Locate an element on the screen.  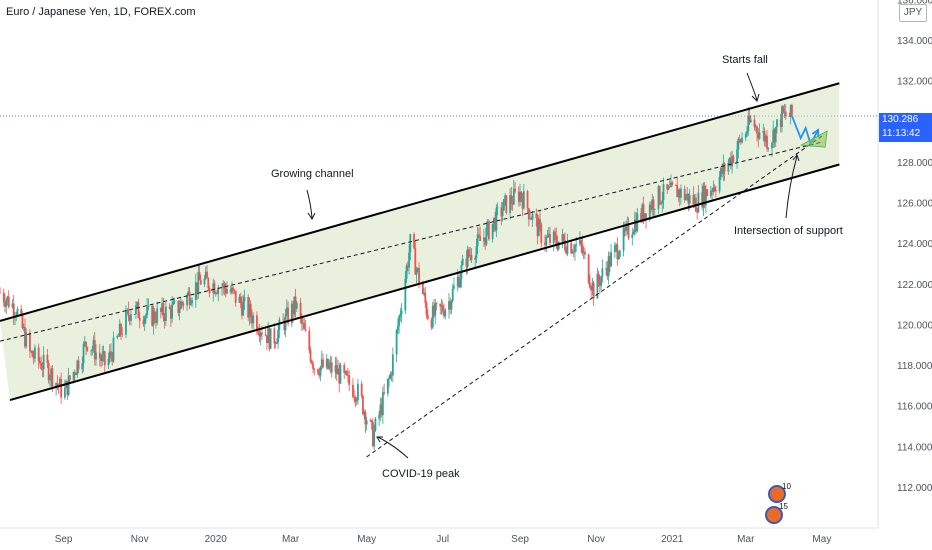
projection-path is located at coordinates (809, 131).